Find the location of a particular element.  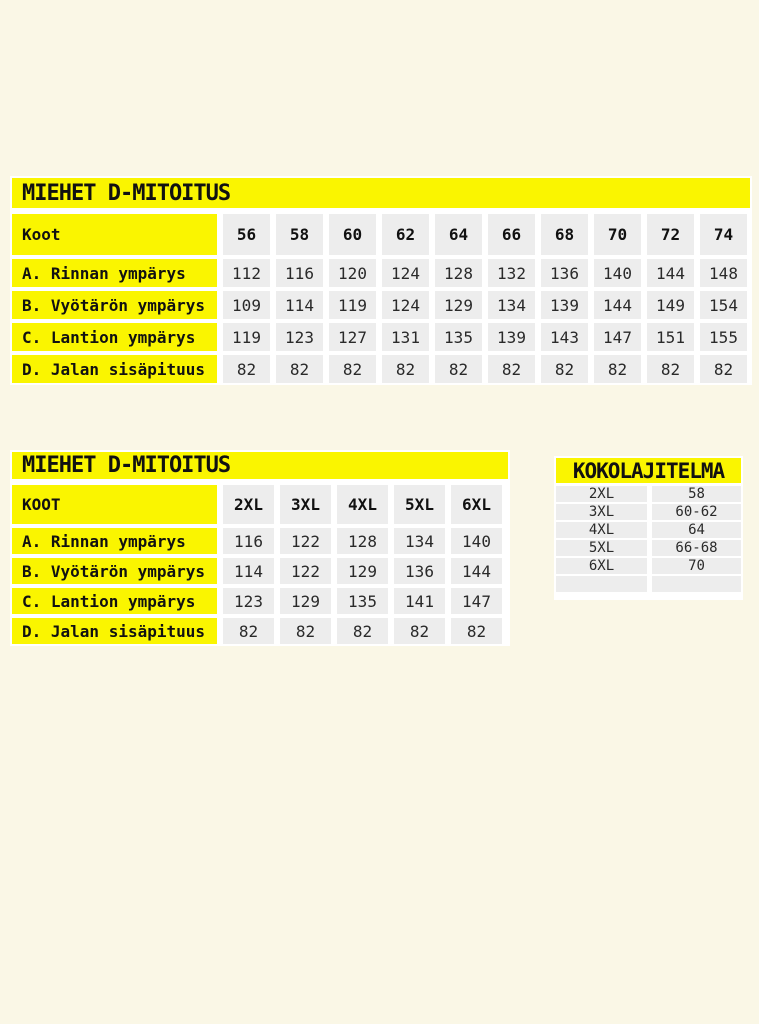

size-header-cell: 72 is located at coordinates (670, 234).